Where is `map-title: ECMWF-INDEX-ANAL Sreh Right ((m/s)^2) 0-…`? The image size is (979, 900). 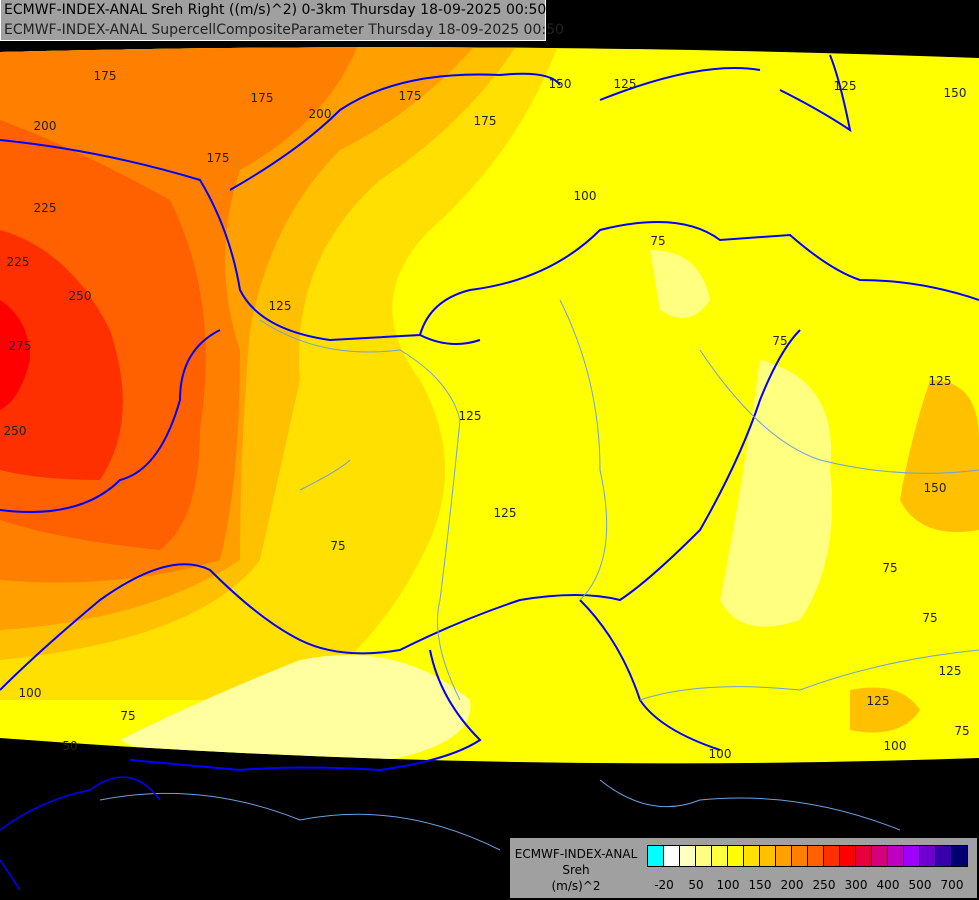 map-title: ECMWF-INDEX-ANAL Sreh Right ((m/s)^2) 0-… is located at coordinates (282, 20).